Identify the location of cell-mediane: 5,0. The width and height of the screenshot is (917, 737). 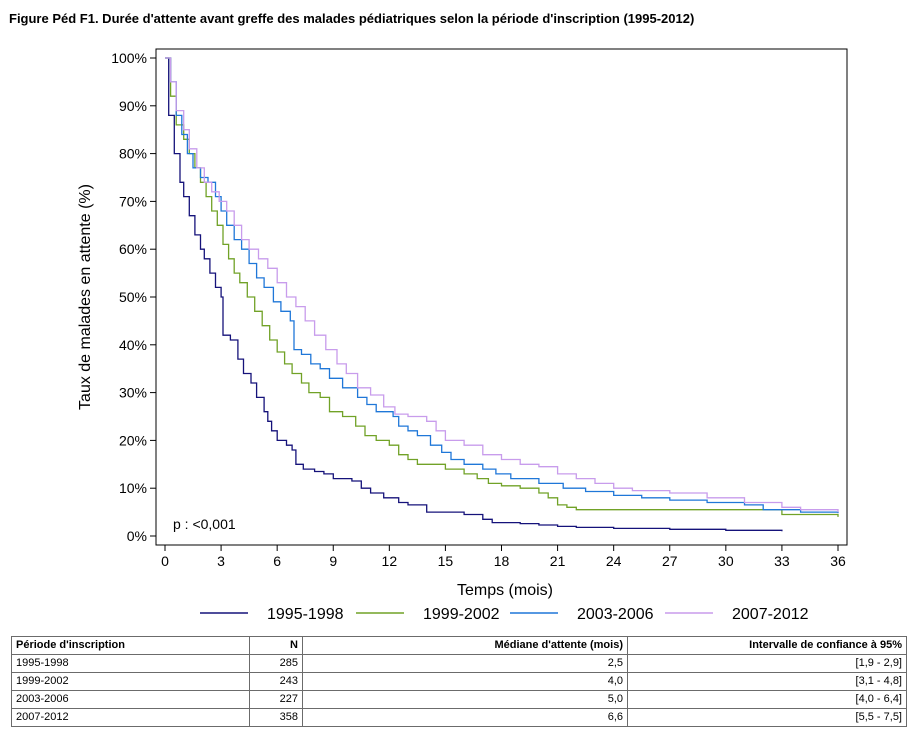
(465, 699).